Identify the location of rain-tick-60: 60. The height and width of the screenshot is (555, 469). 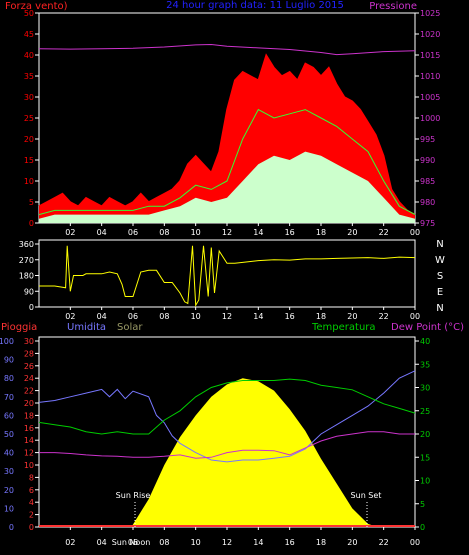
(9, 415).